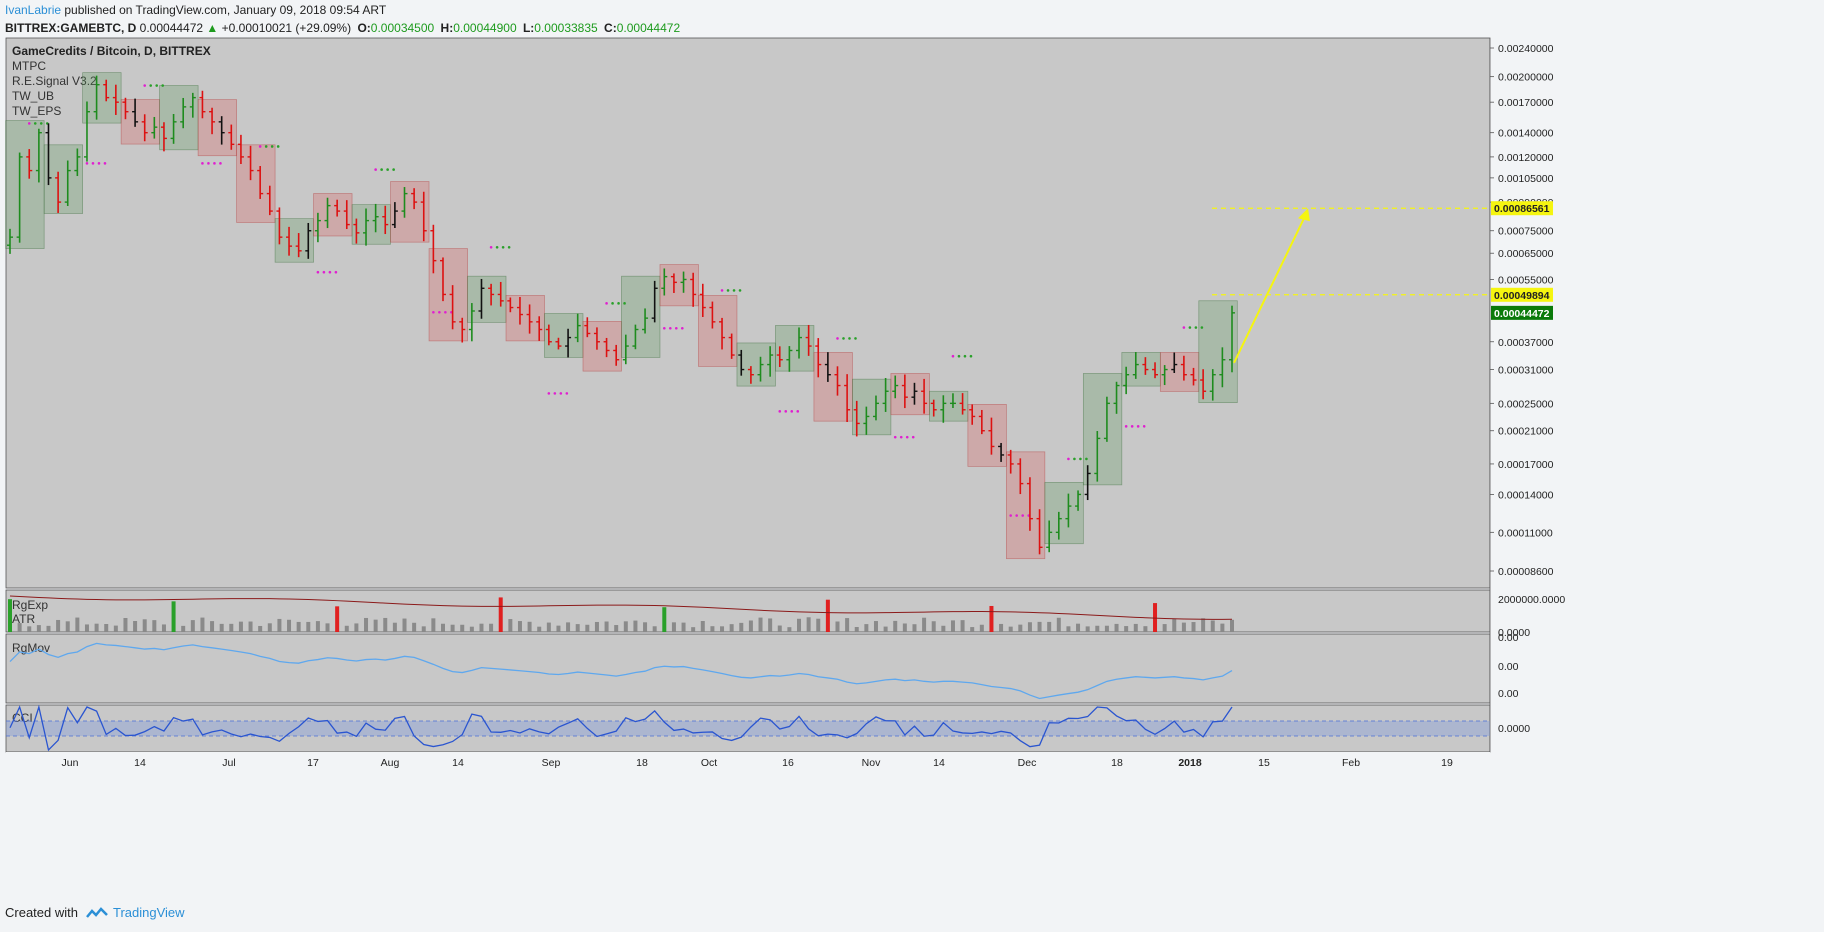  I want to click on x-tick-label: 18, so click(1117, 763).